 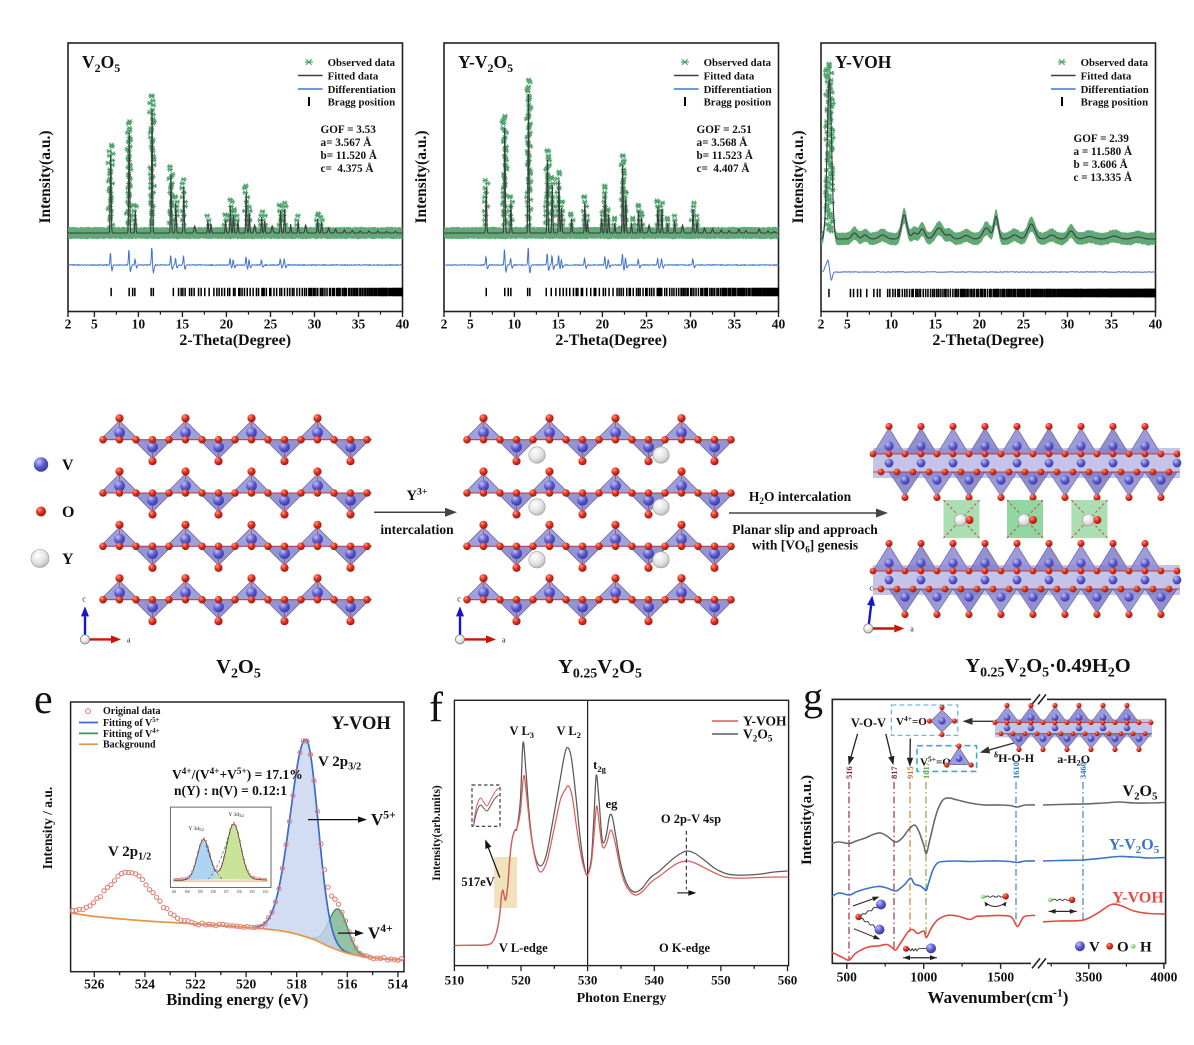 I want to click on svg-text: H2O intercalation, so click(x=800, y=497).